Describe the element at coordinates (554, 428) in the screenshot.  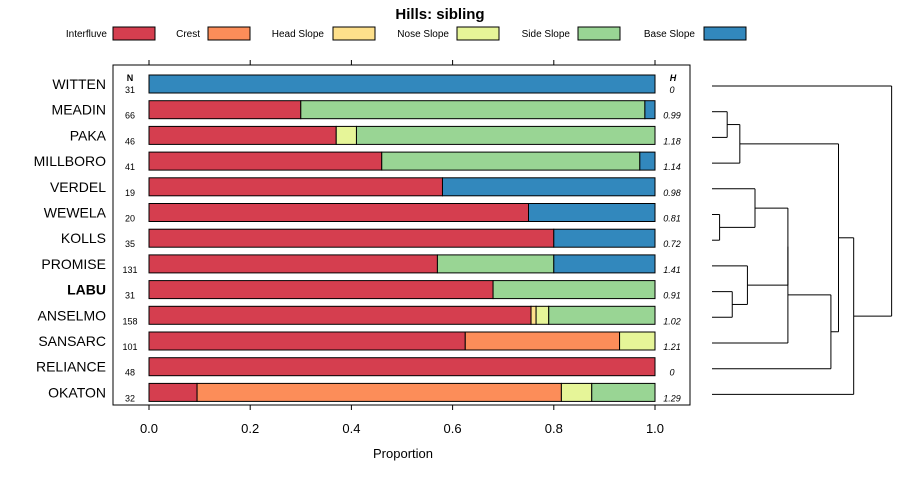
I see `x-tick-label: 0.8` at that location.